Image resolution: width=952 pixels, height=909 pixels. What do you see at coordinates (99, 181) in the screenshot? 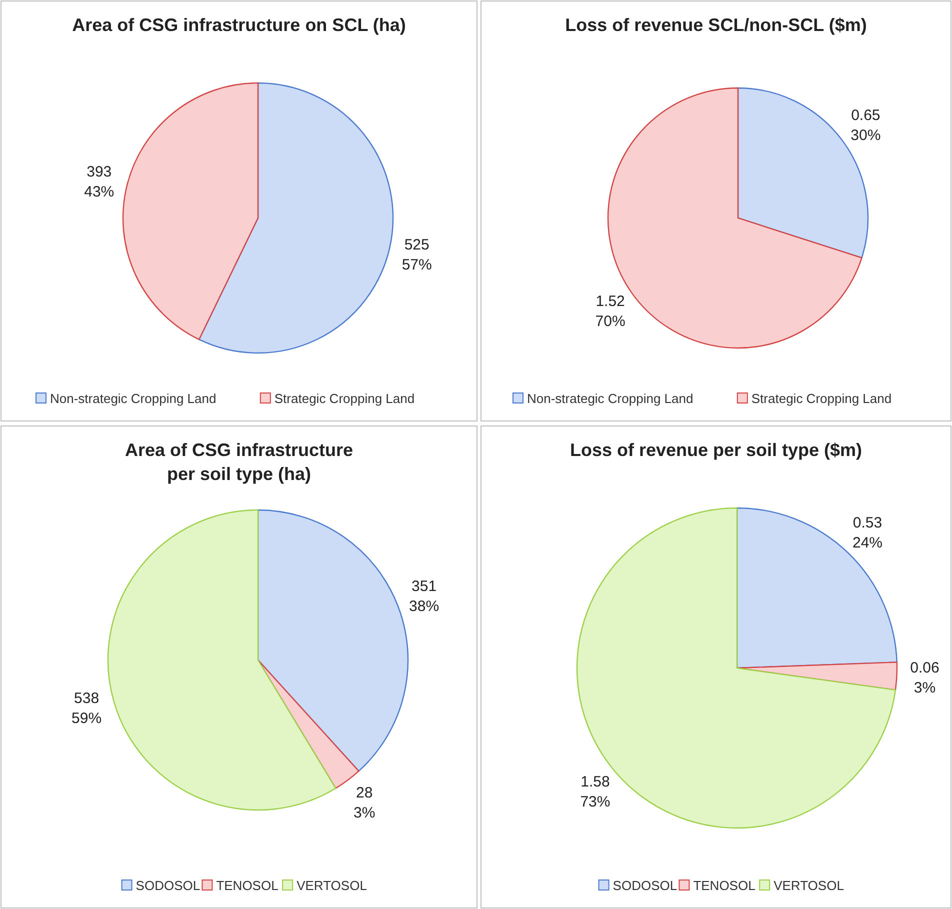
I see `data-label: 393 43%` at bounding box center [99, 181].